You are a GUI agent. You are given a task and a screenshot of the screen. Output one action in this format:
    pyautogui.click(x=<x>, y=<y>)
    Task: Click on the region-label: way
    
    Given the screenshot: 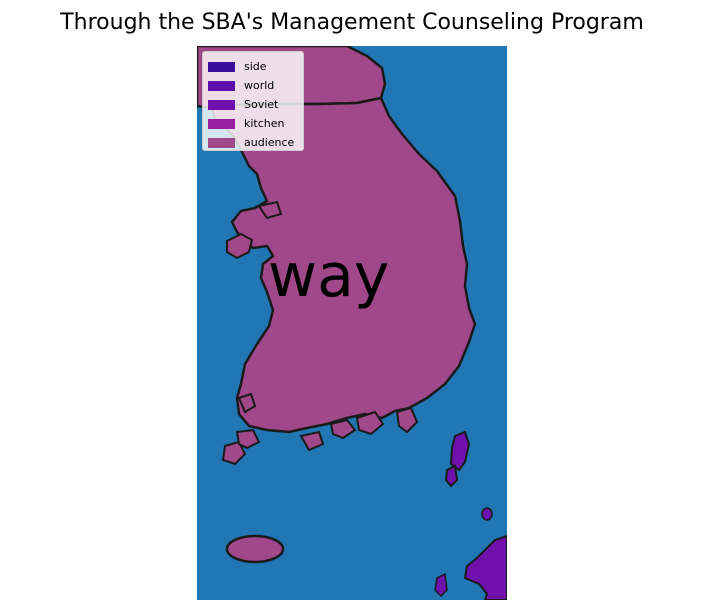 What is the action you would take?
    pyautogui.click(x=329, y=276)
    